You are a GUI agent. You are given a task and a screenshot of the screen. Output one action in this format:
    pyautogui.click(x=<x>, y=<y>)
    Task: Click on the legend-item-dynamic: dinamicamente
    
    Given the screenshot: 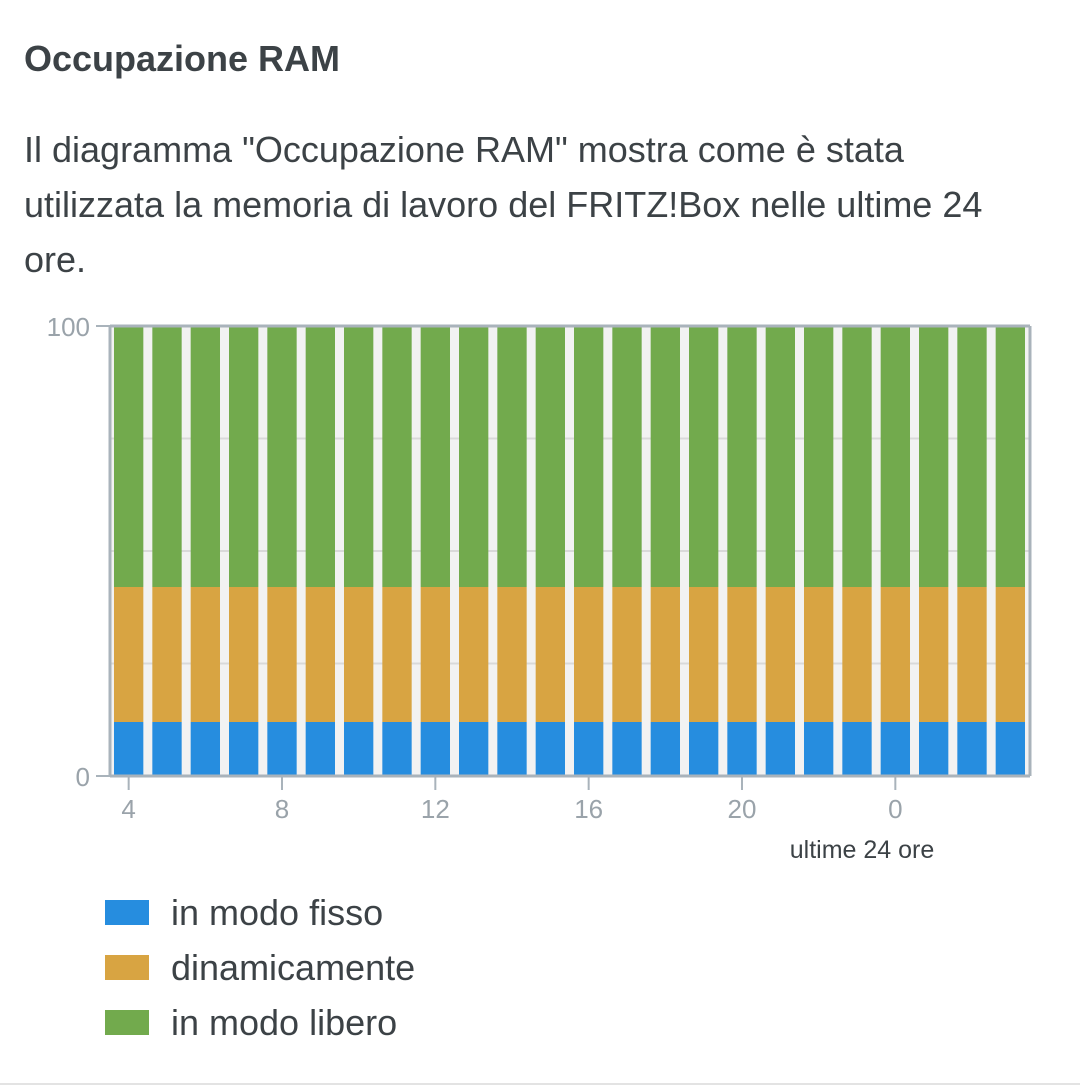 What is the action you would take?
    pyautogui.click(x=260, y=967)
    